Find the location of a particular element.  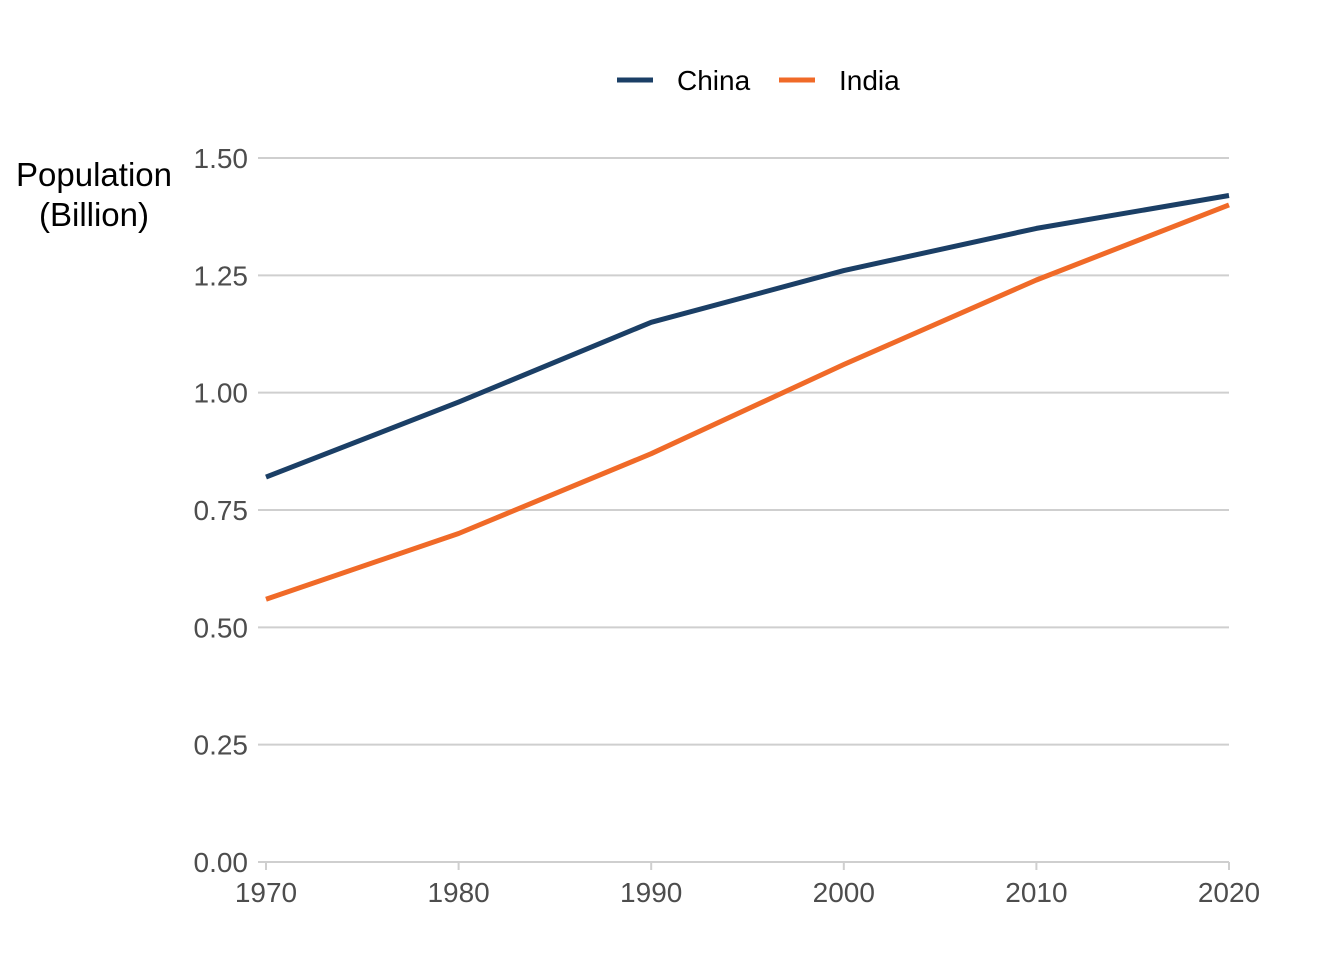

y-tick-label: 1.25 is located at coordinates (221, 275).